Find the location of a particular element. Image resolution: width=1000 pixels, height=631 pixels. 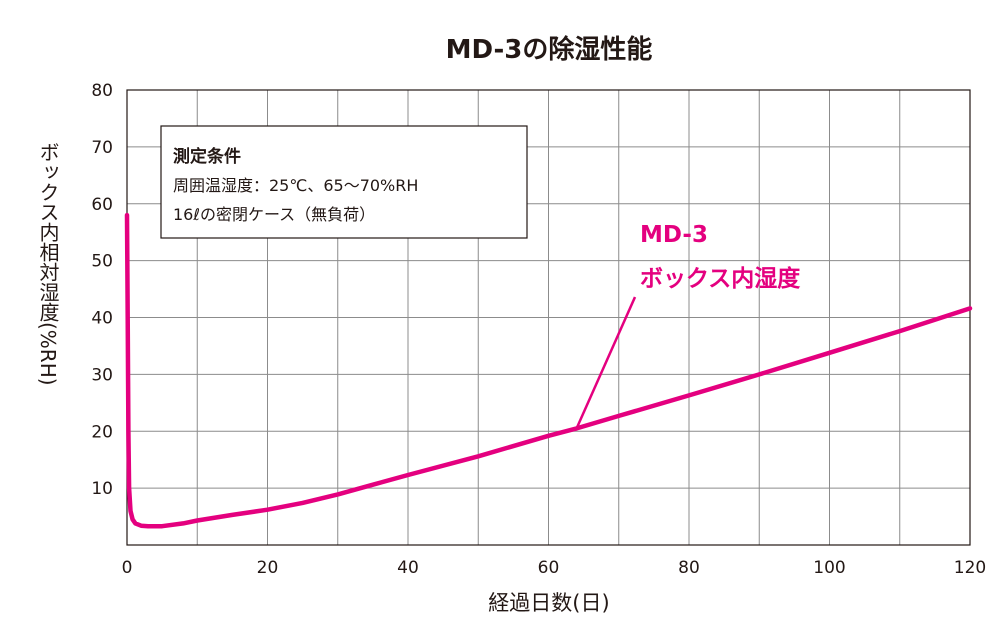

x-tick-label: 60 is located at coordinates (549, 568).